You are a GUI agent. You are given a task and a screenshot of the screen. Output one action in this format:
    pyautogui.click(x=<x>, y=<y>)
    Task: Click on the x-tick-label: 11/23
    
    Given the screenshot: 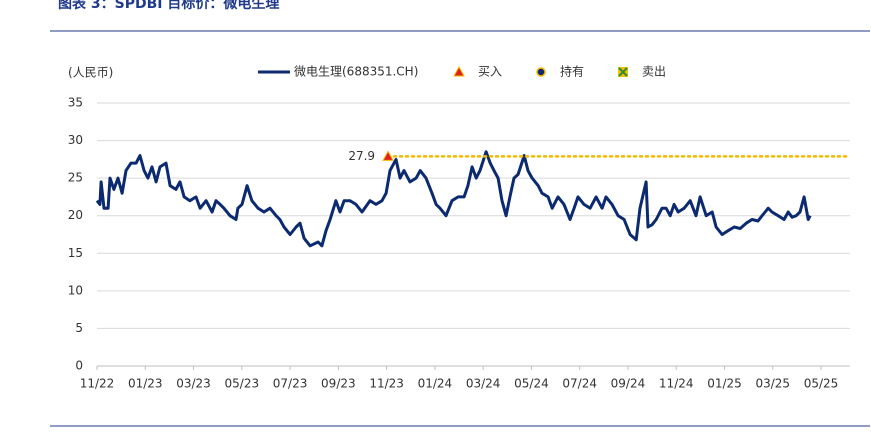 What is the action you would take?
    pyautogui.click(x=386, y=384)
    